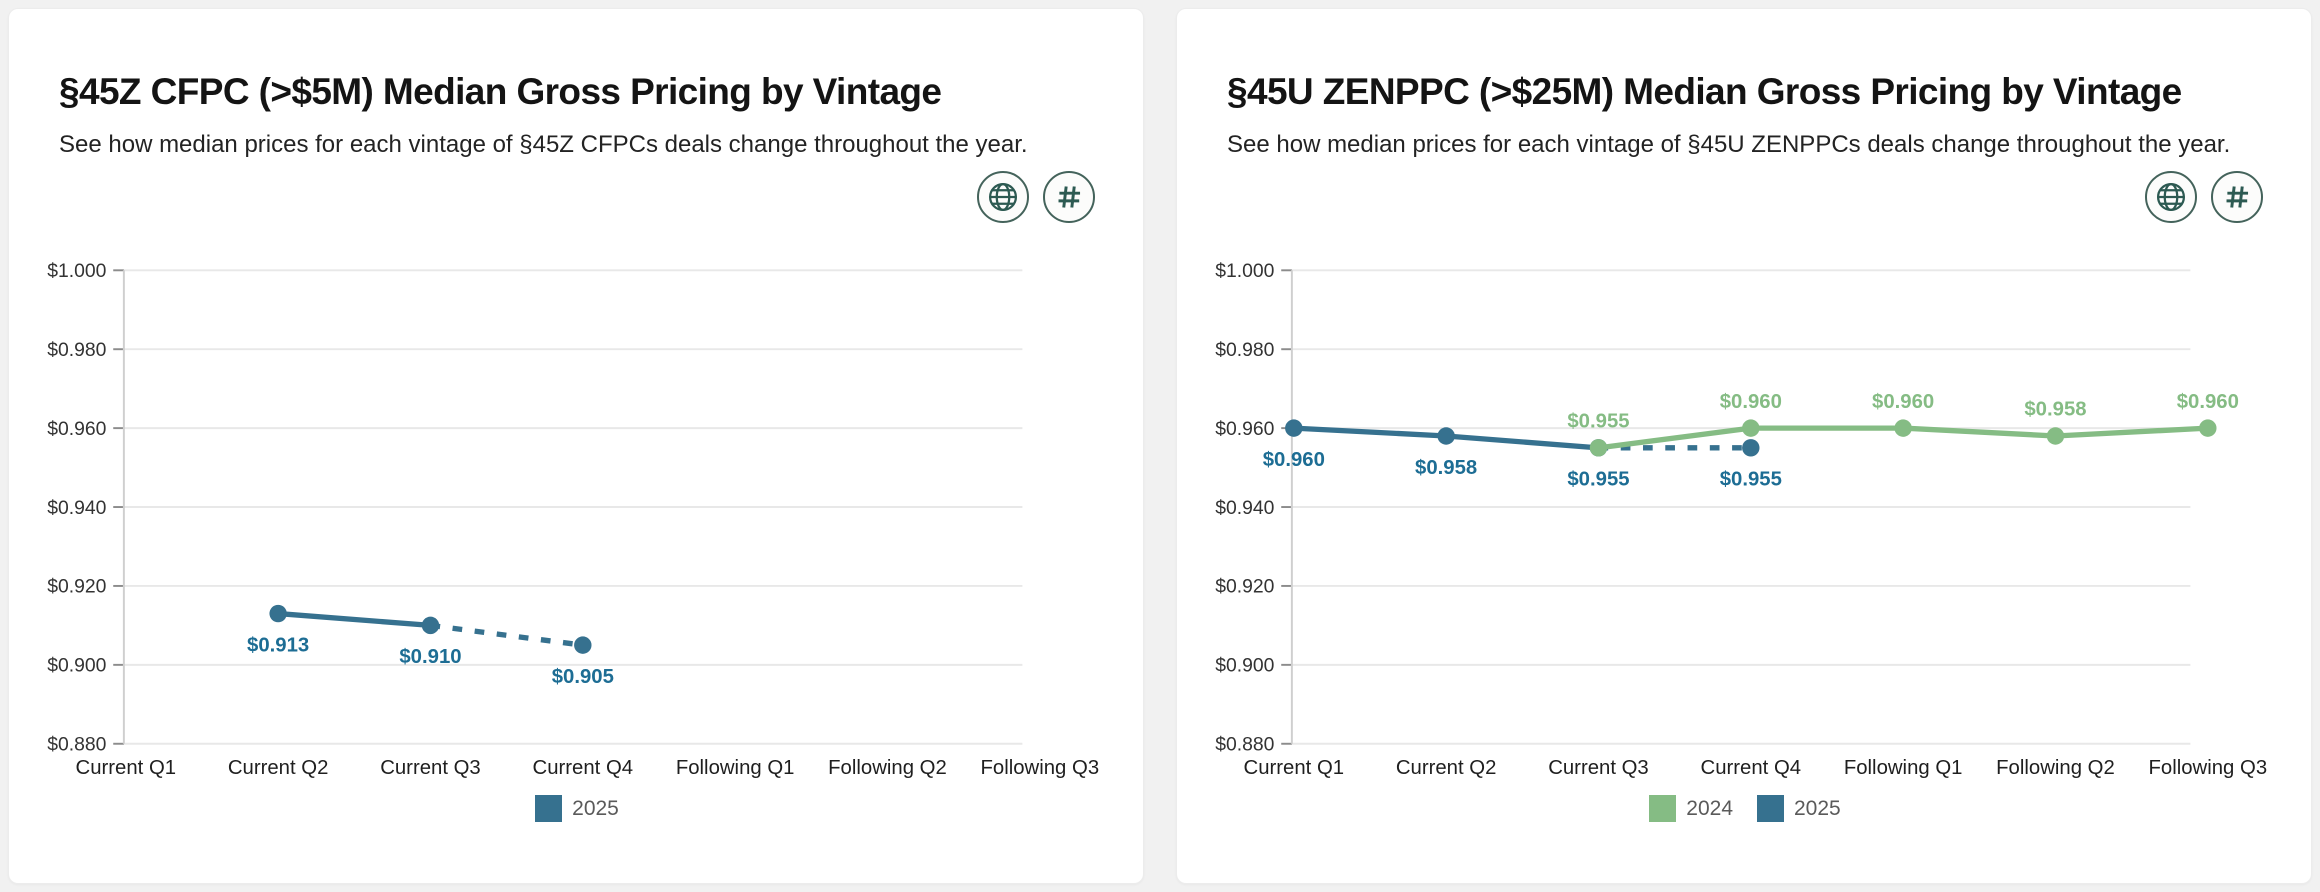 The image size is (2320, 892). What do you see at coordinates (1709, 808) in the screenshot?
I see `legend-label: 2024` at bounding box center [1709, 808].